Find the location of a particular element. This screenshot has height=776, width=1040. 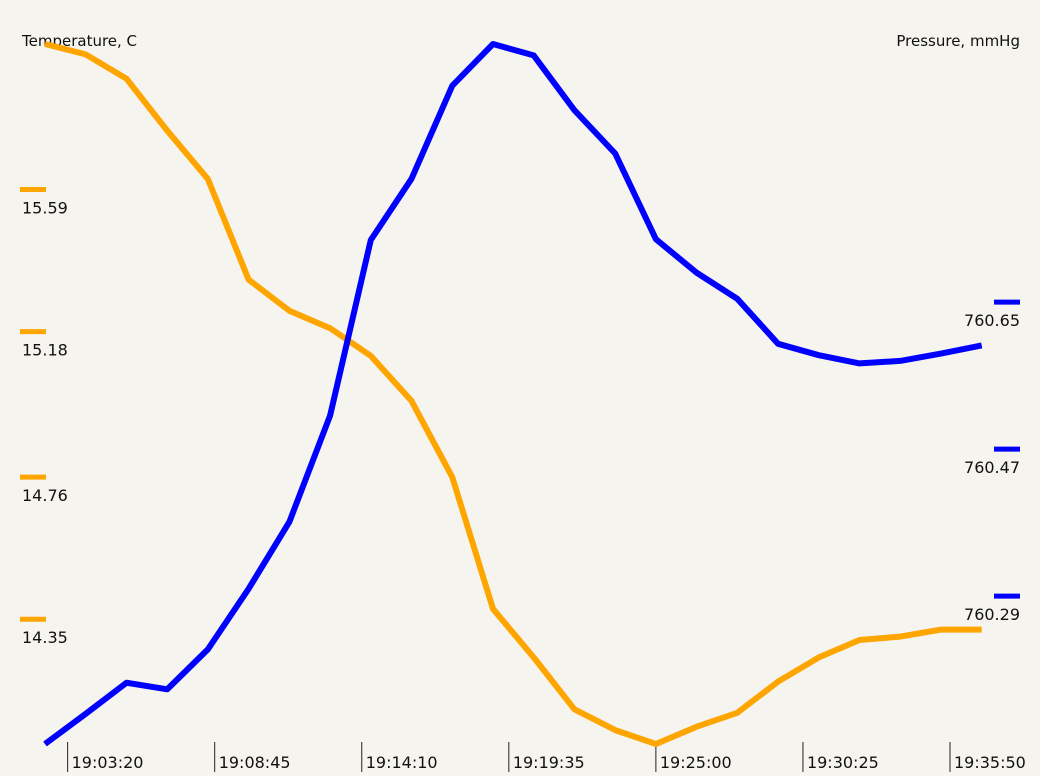

left-tick-label: 15.59 is located at coordinates (45, 208).